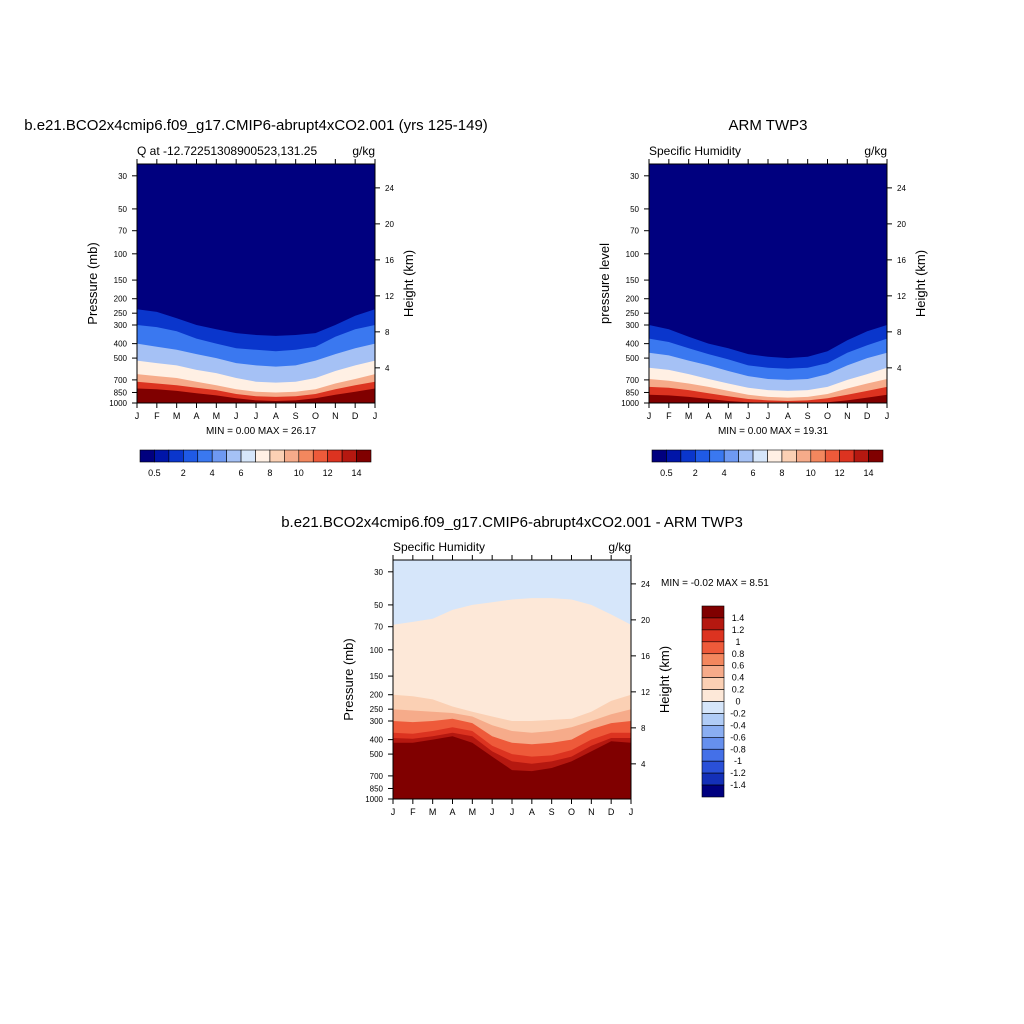 The height and width of the screenshot is (1024, 1024). What do you see at coordinates (633, 280) in the screenshot?
I see `y-tick-label: 150` at bounding box center [633, 280].